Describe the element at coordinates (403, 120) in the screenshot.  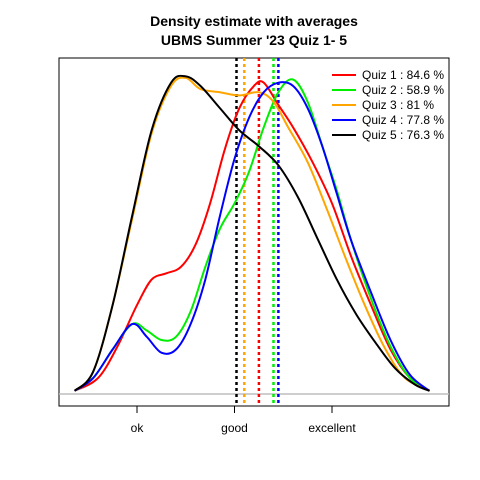
I see `legend-label-quiz-4: Quiz 4 : 77.8 %` at that location.